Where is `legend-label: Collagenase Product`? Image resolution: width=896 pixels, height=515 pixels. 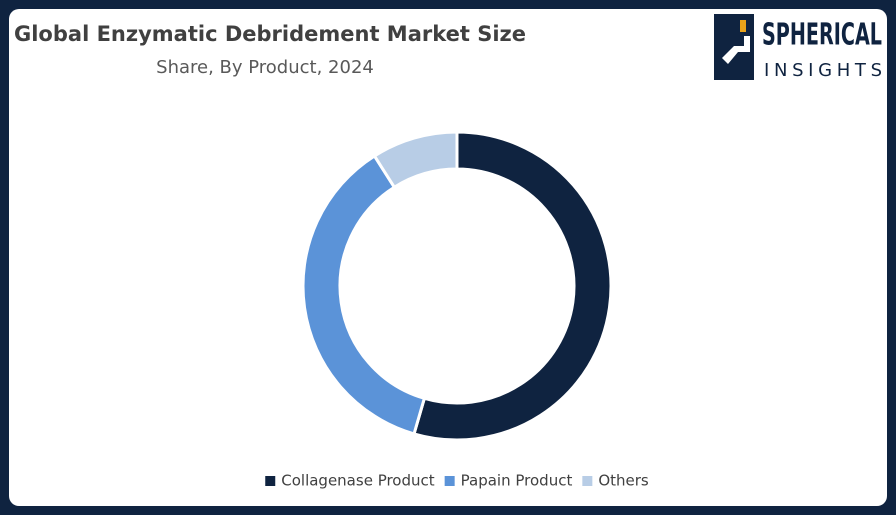
legend-label: Collagenase Product is located at coordinates (358, 481).